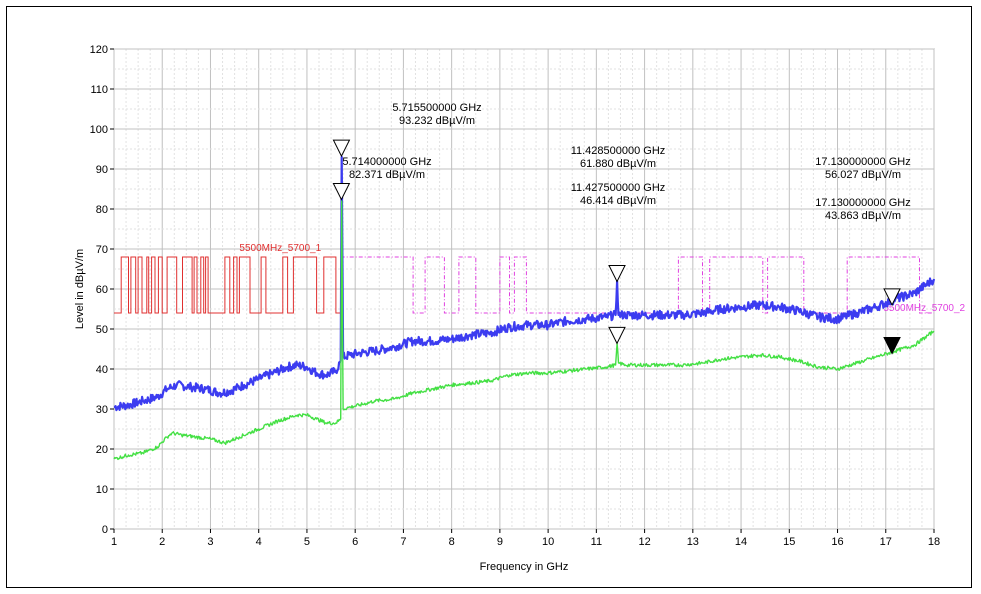 The image size is (981, 594). Describe the element at coordinates (924, 308) in the screenshot. I see `limit-line-2-label: 5500MHz_5700_2` at that location.